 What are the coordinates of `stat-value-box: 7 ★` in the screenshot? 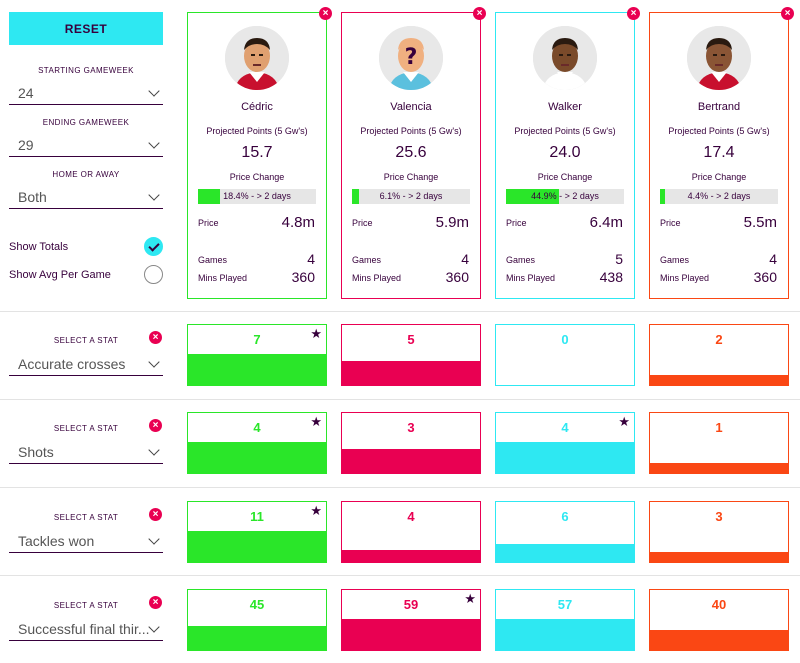 It's located at (257, 355).